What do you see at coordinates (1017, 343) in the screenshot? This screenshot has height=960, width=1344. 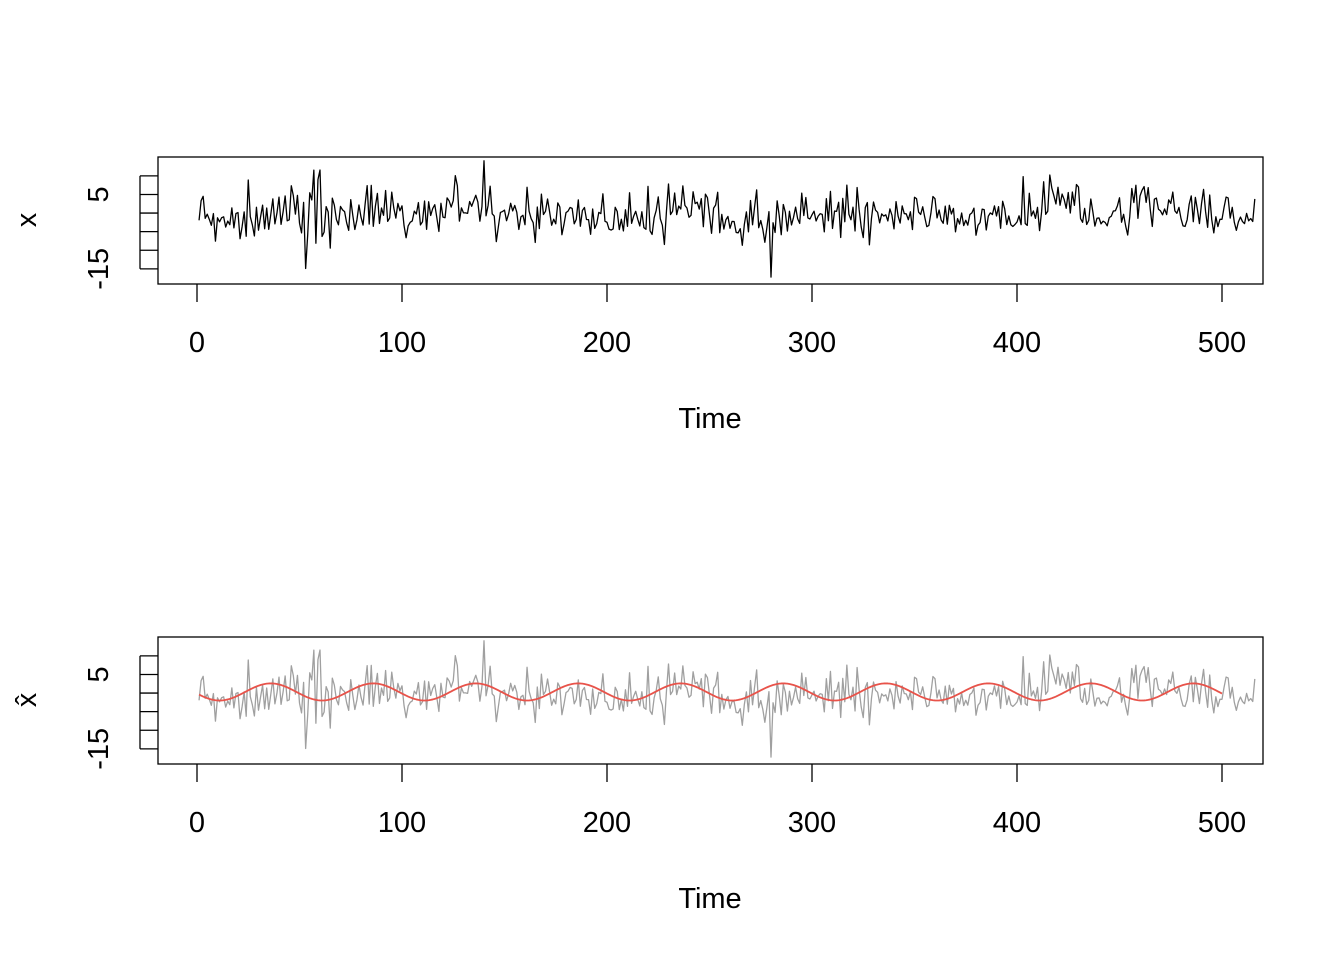 I see `x-tick-label-top-4: 400` at bounding box center [1017, 343].